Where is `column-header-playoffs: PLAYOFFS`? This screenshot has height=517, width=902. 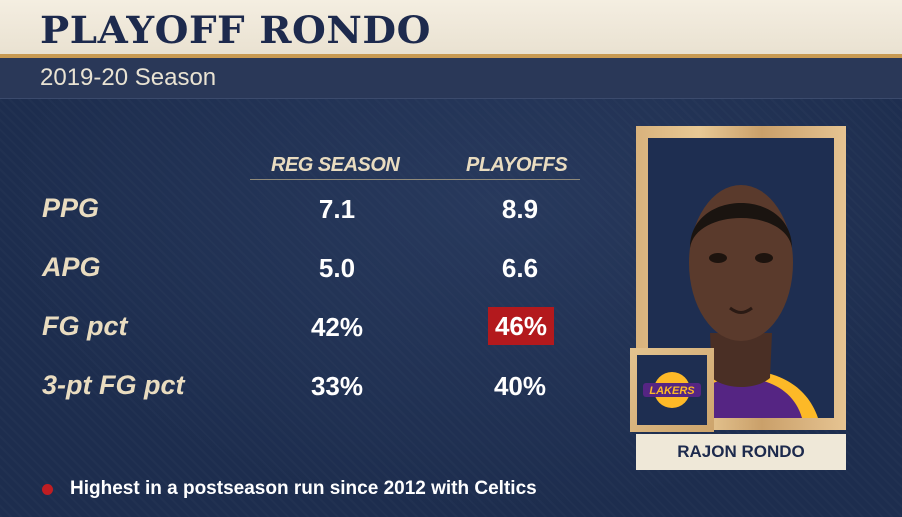
column-header-playoffs: PLAYOFFS is located at coordinates (517, 165).